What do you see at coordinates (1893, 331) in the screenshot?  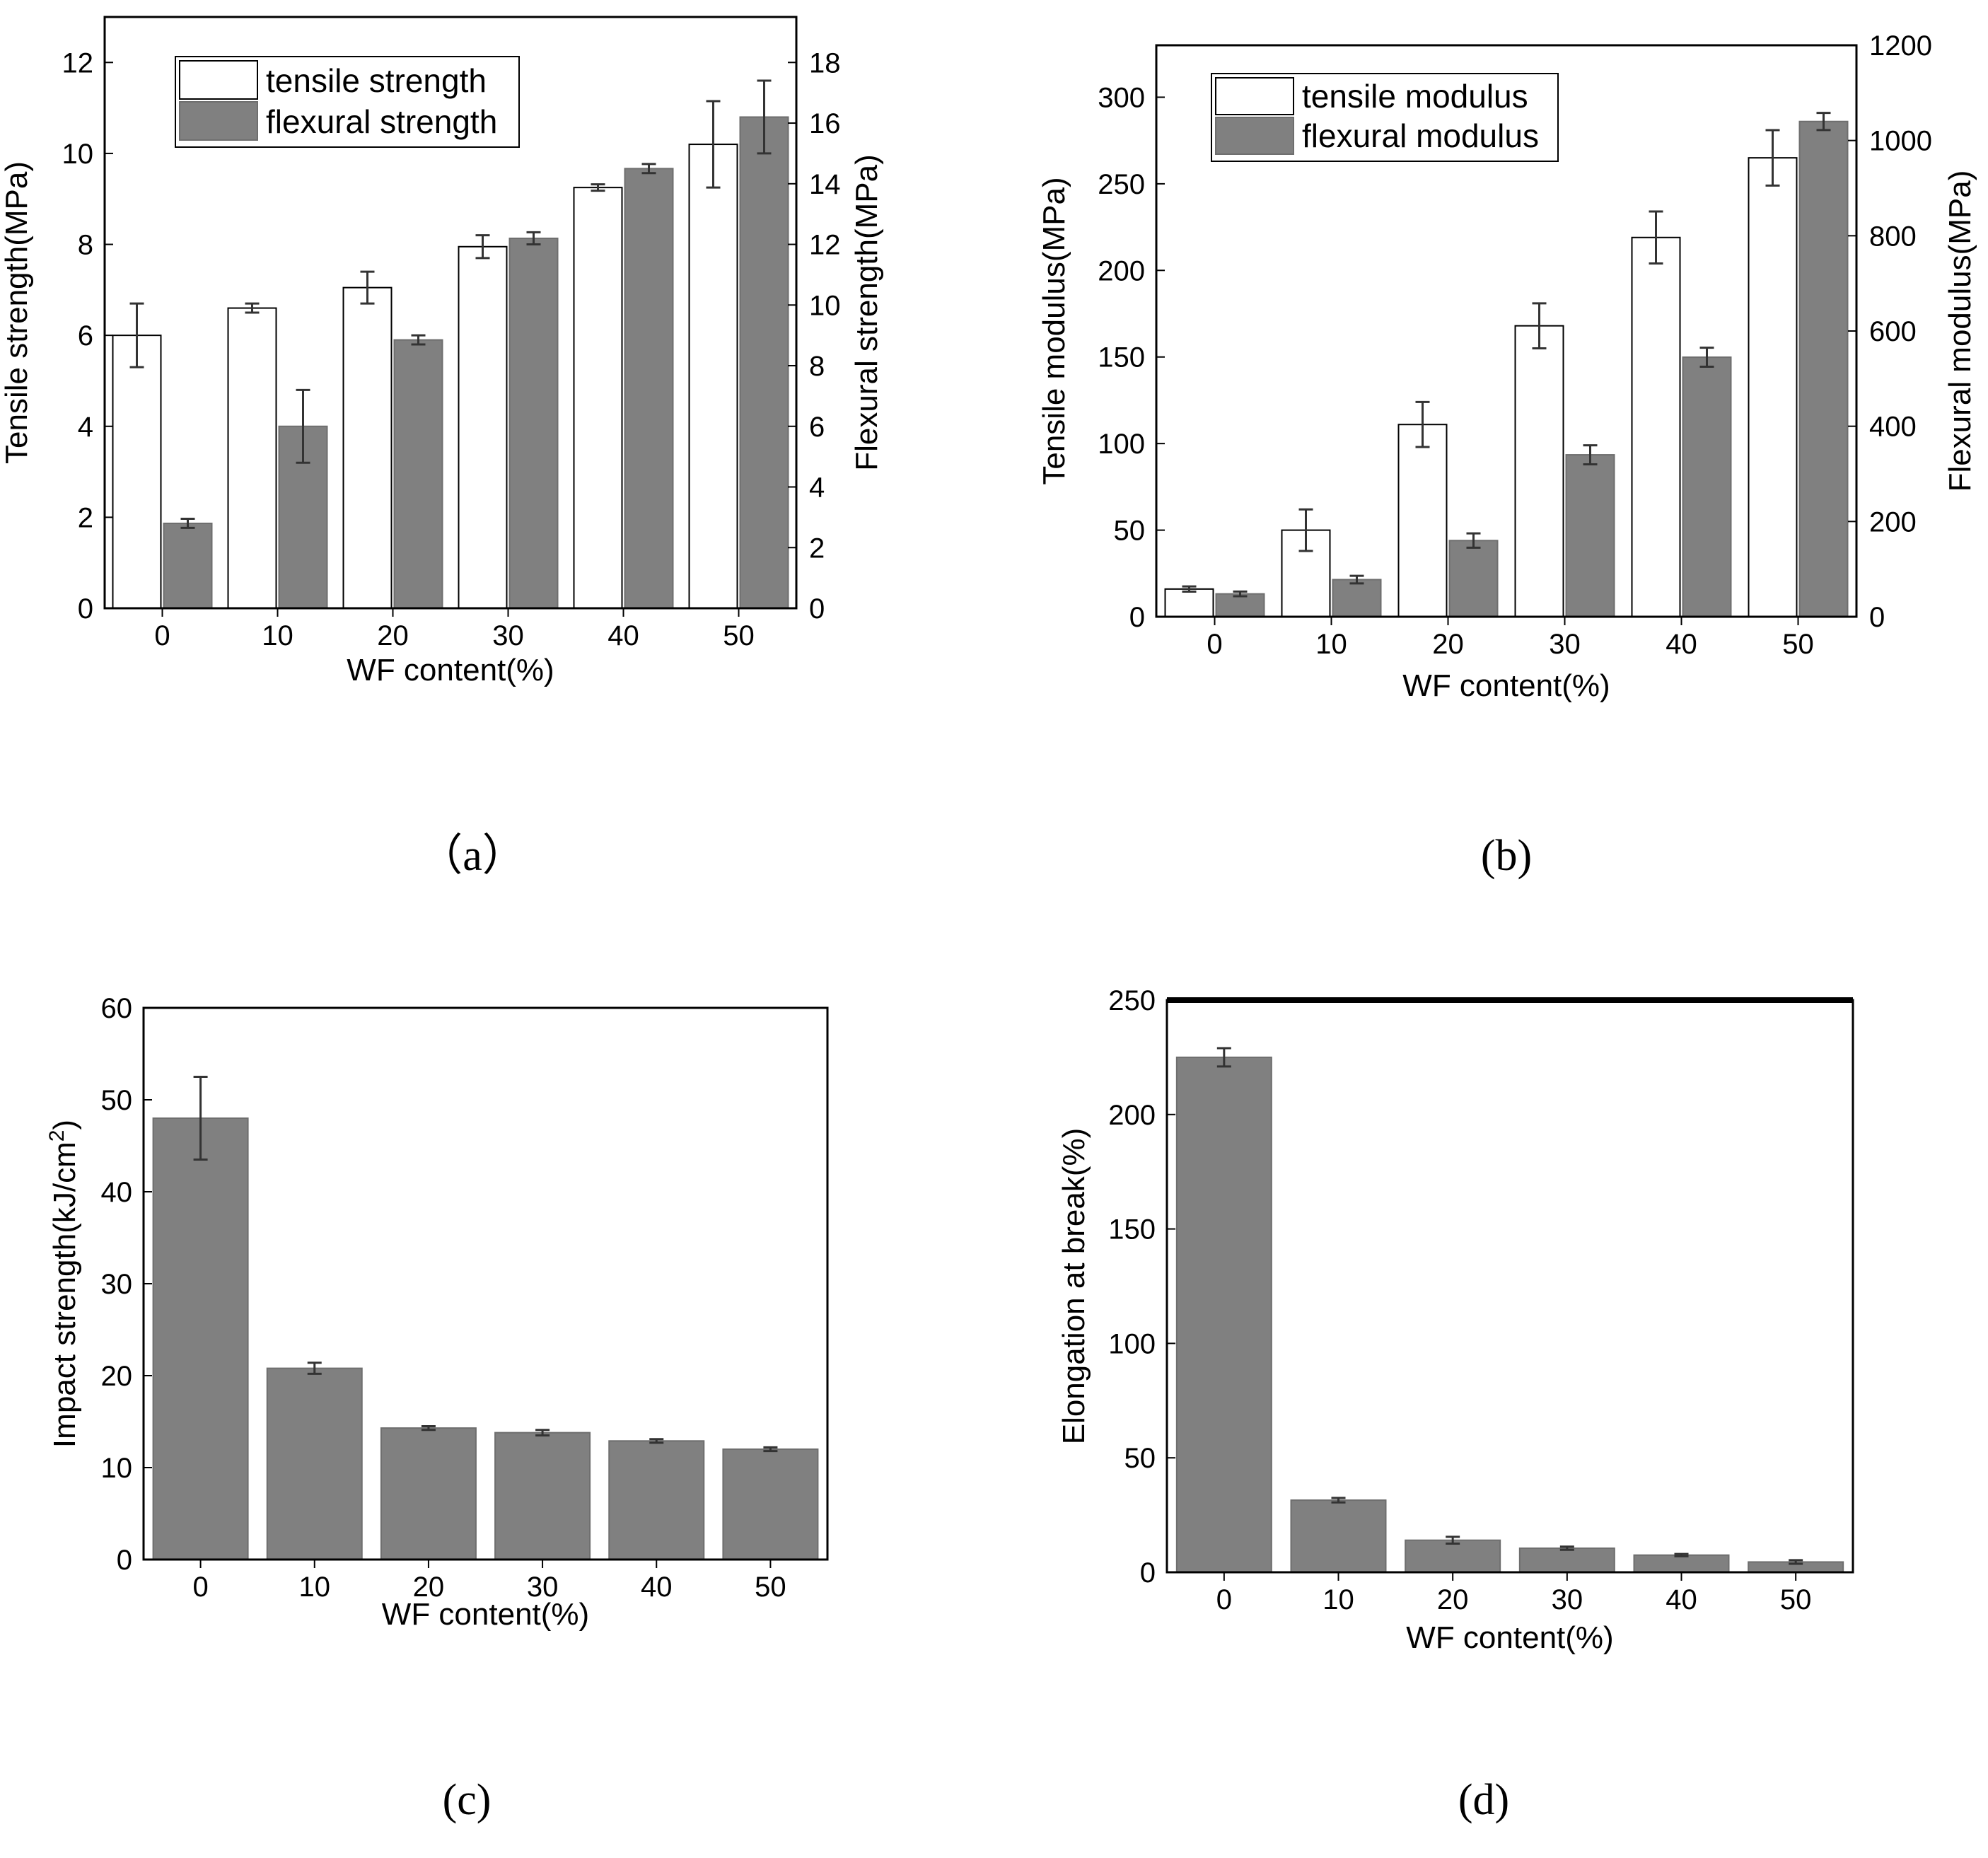 I see `y2-tick-label: 600` at bounding box center [1893, 331].